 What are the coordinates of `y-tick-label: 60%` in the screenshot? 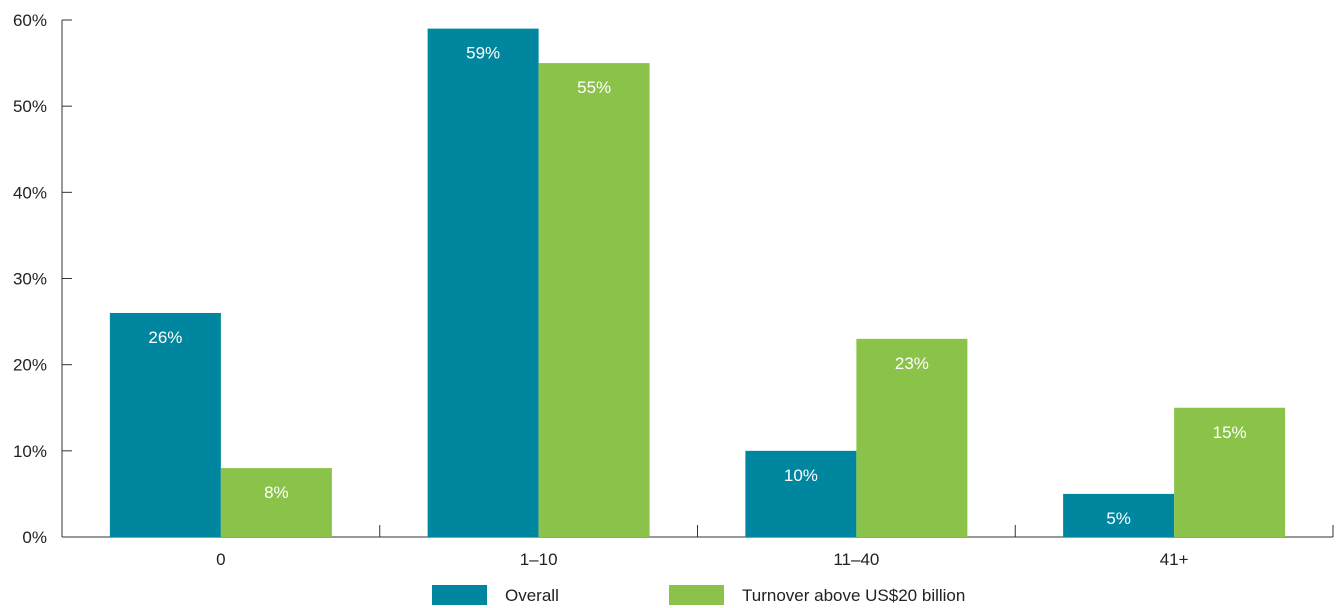 It's located at (30, 20).